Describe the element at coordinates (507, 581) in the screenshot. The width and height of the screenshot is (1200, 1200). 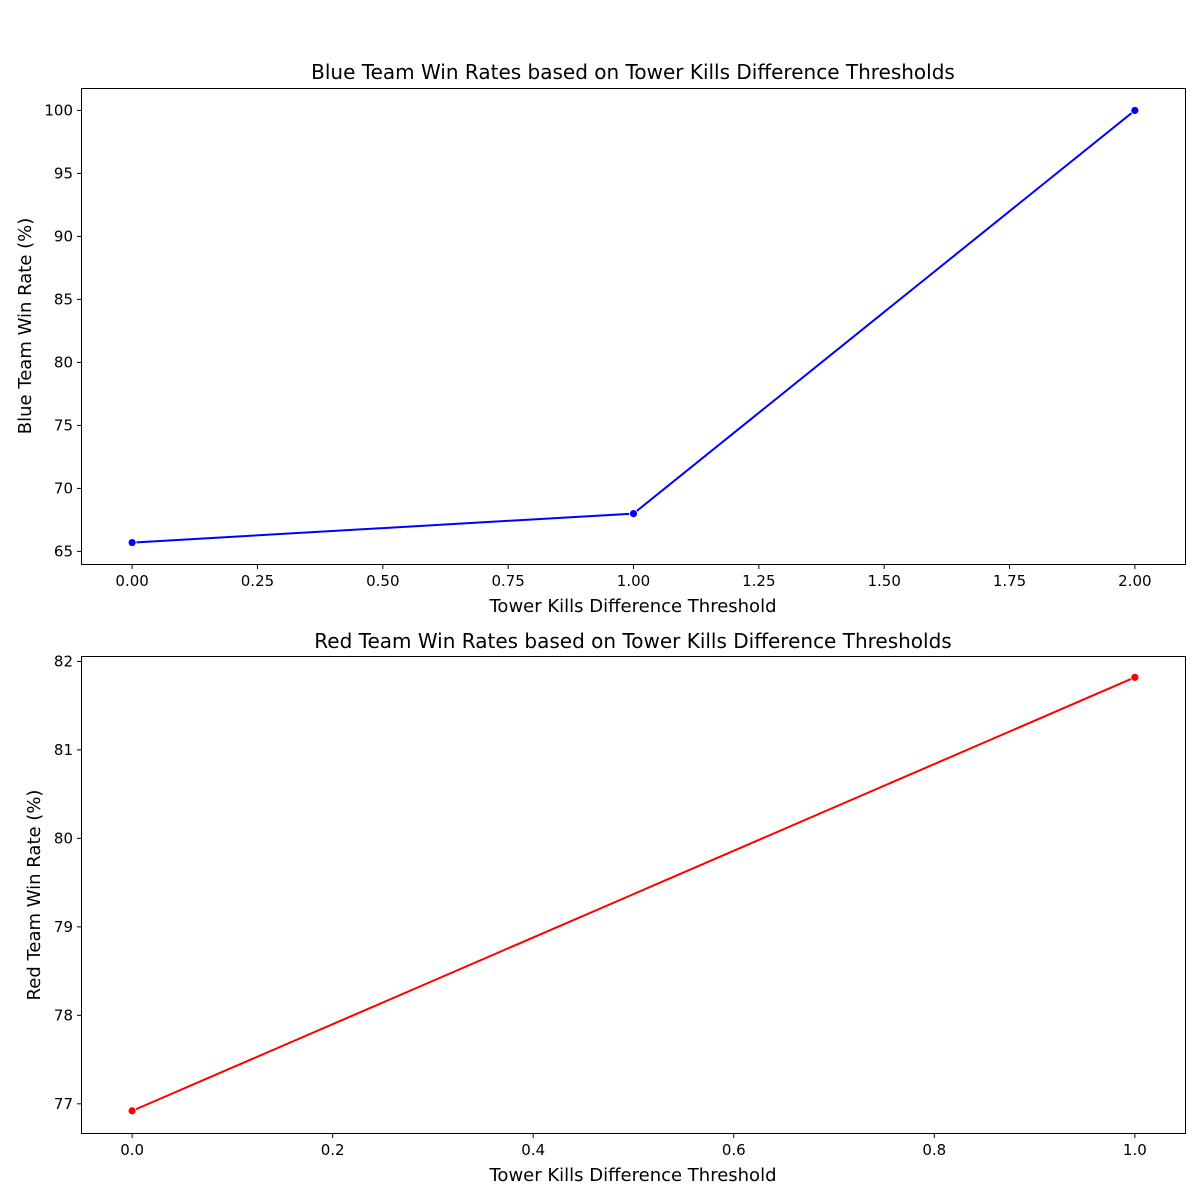
I see `blue-x-tick-label: 0.75` at that location.